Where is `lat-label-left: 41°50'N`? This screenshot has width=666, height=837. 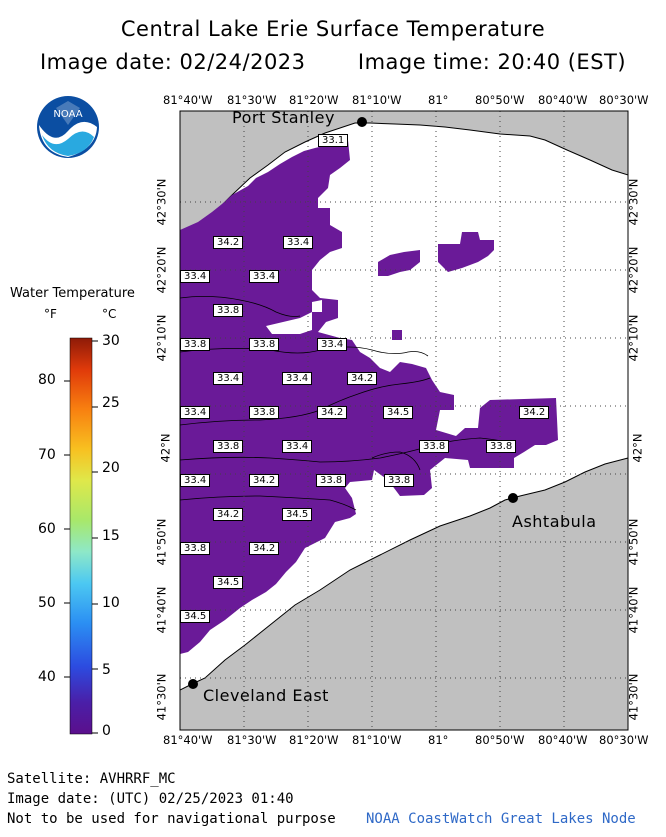
lat-label-left: 41°50'N is located at coordinates (161, 542).